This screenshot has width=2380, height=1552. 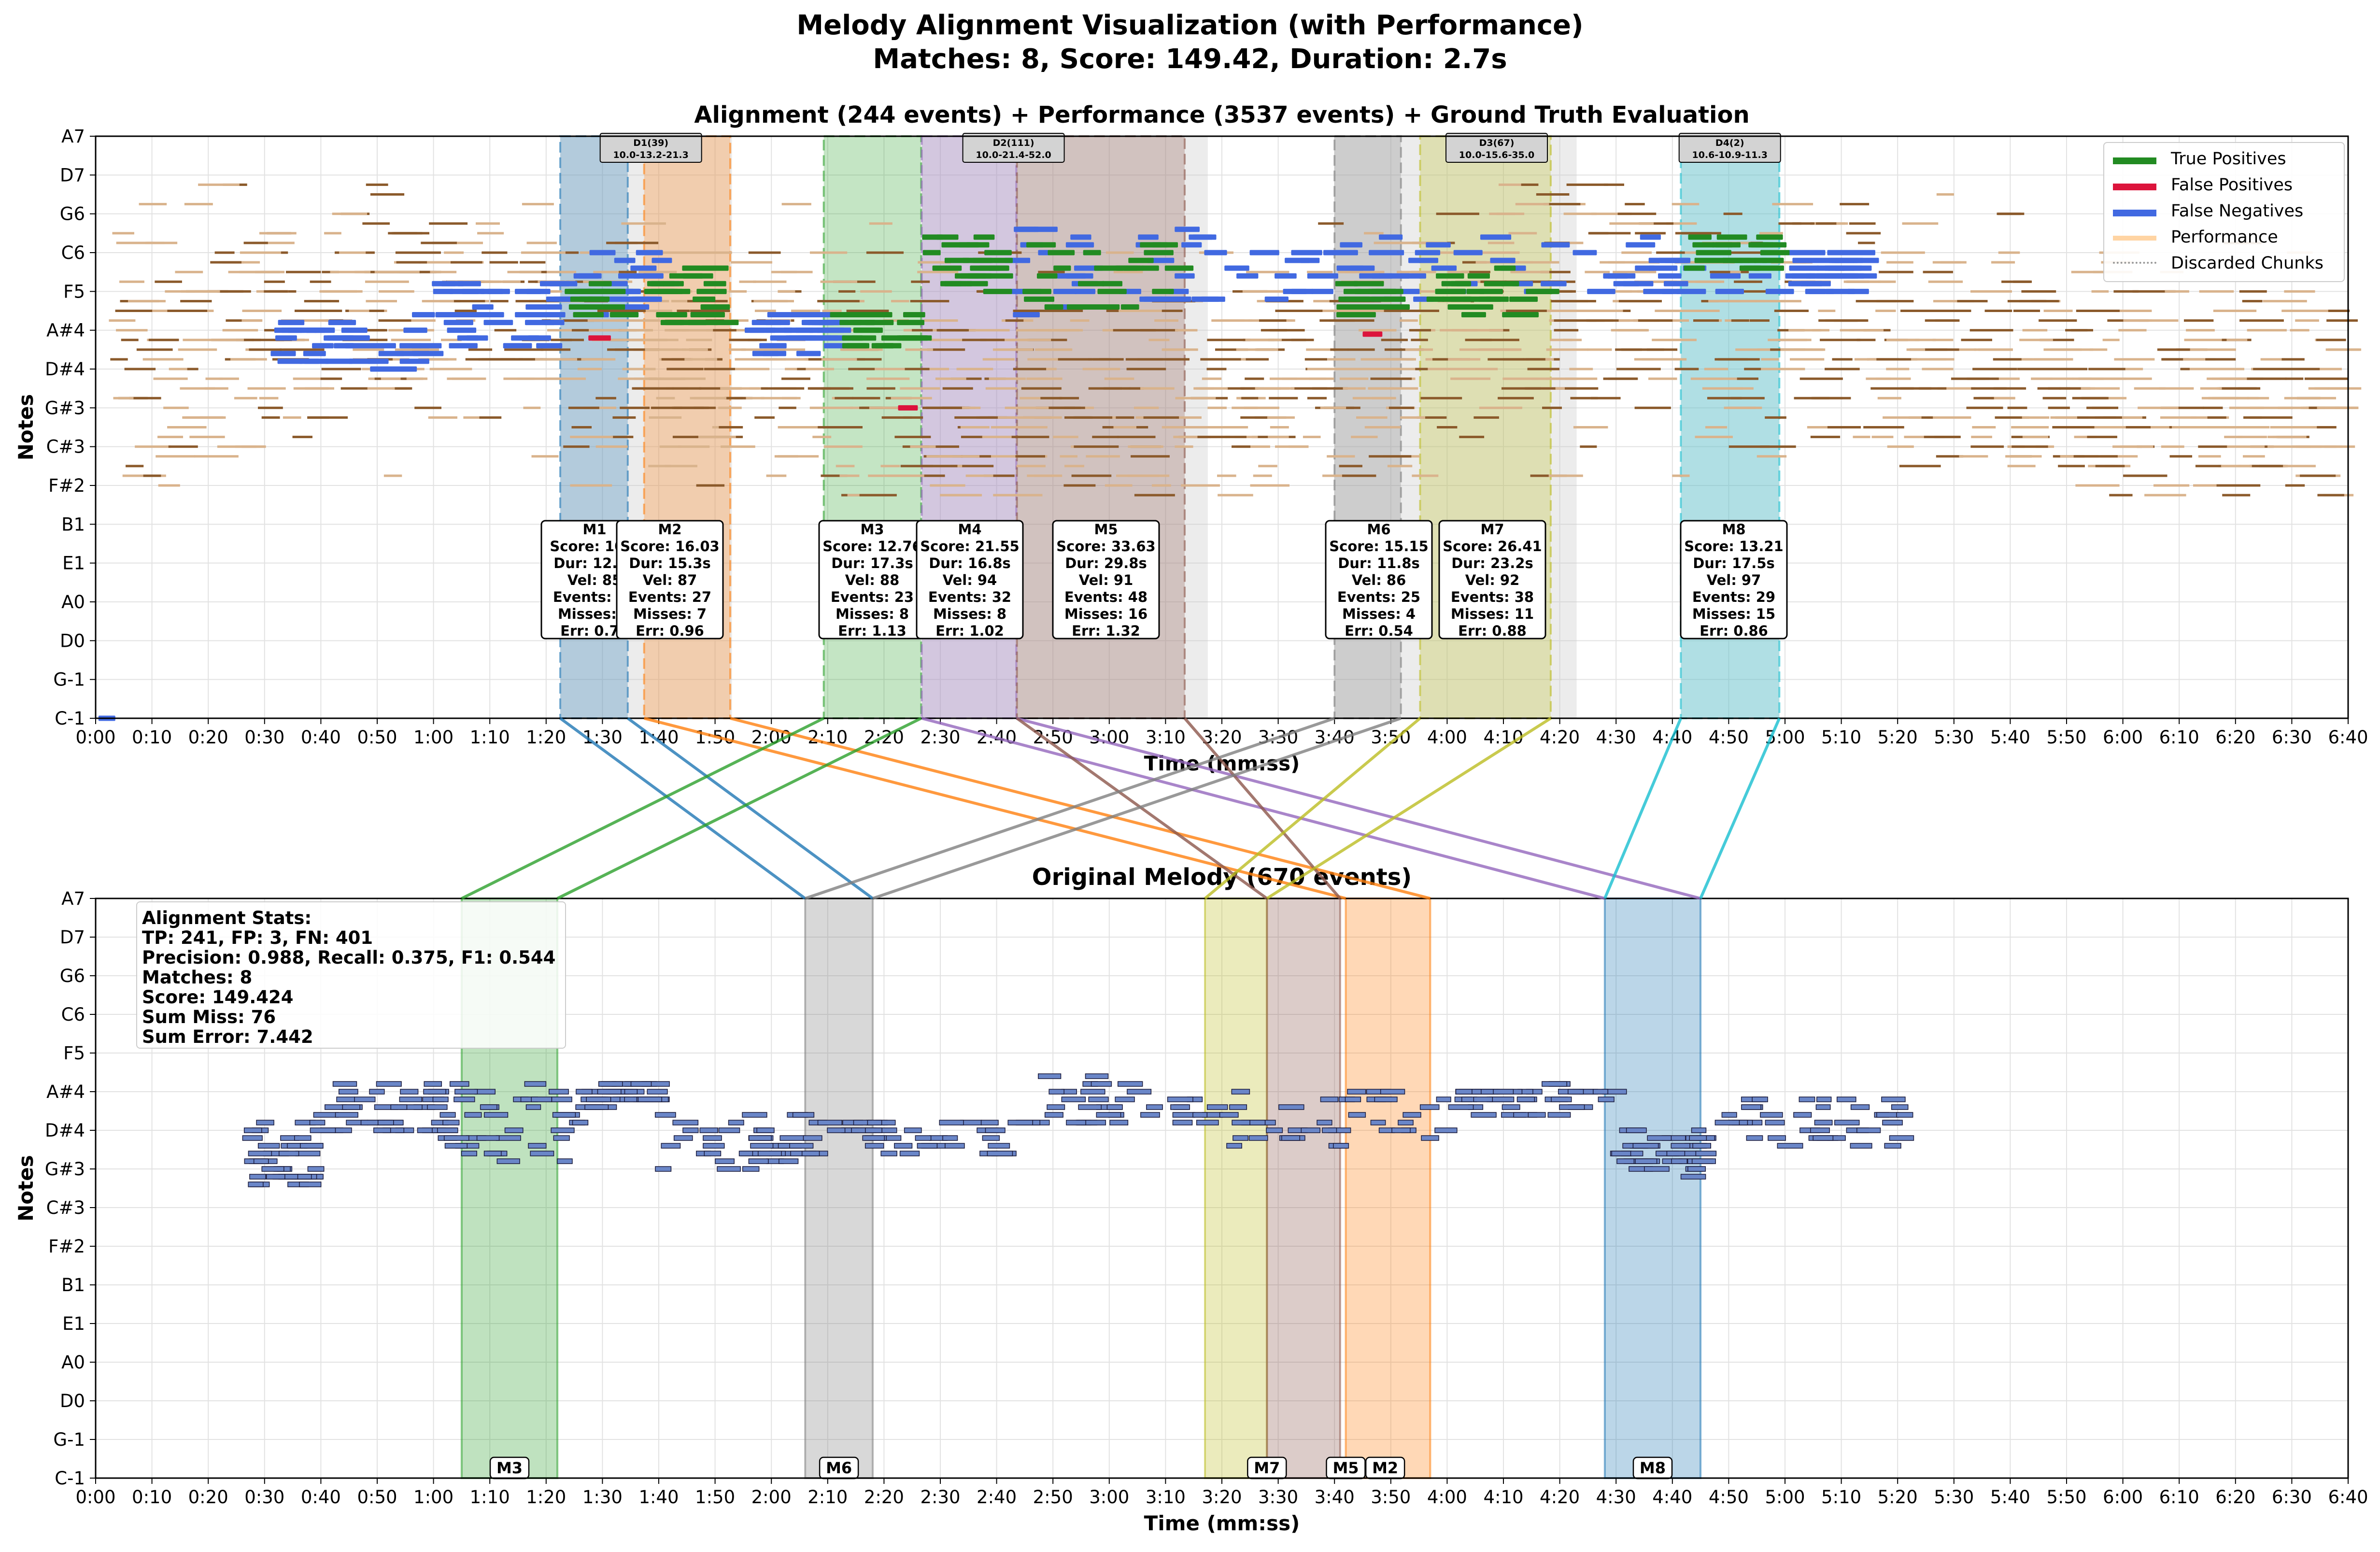 What do you see at coordinates (65, 1130) in the screenshot?
I see `y-tick-label: D#4` at bounding box center [65, 1130].